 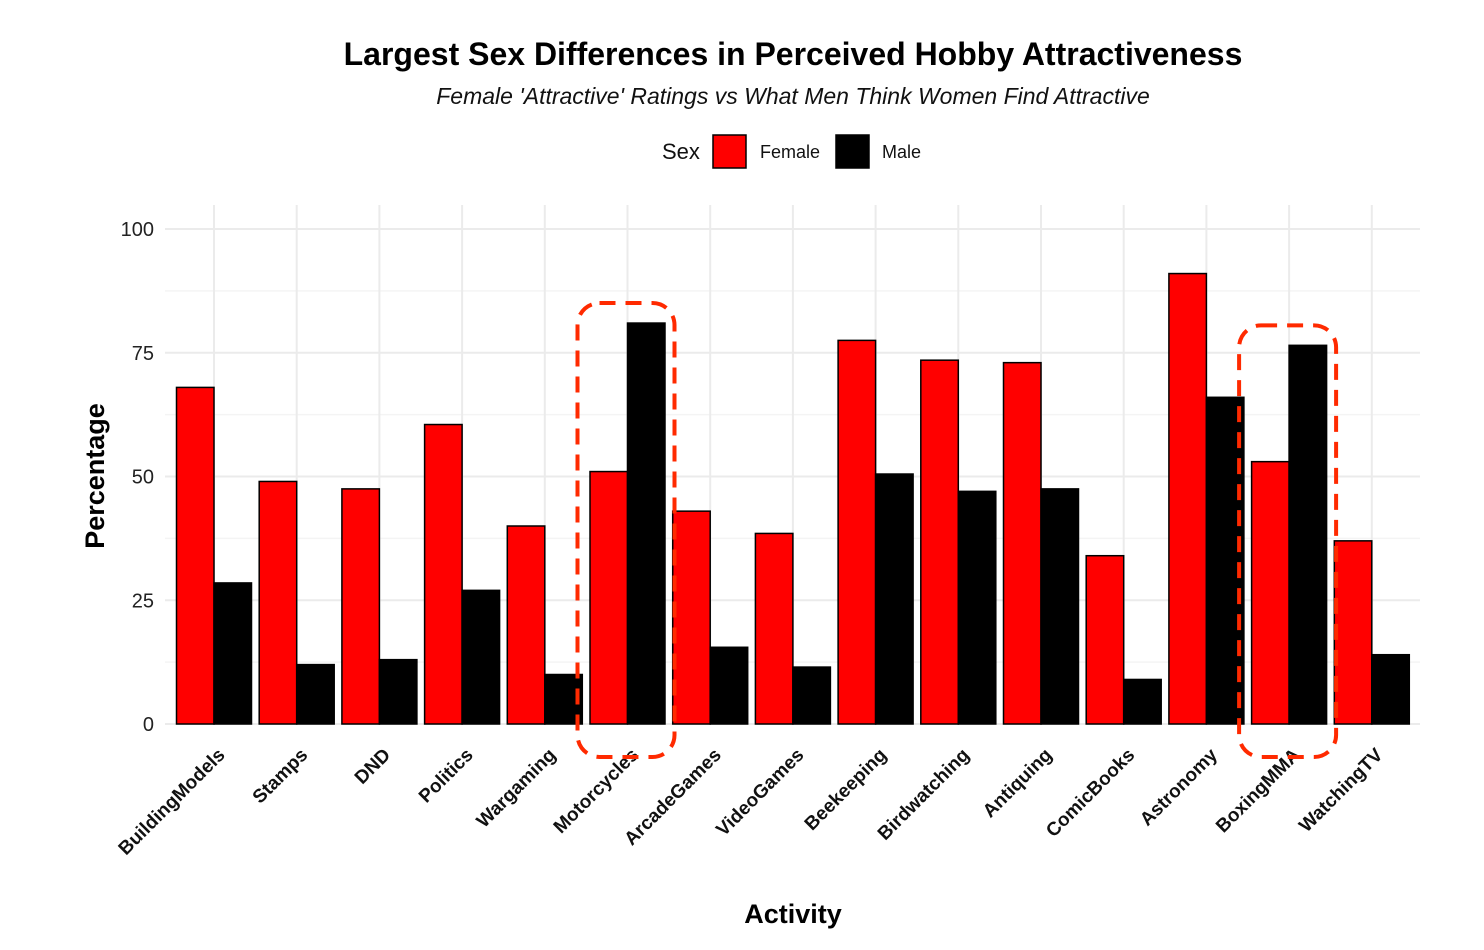 What do you see at coordinates (1060, 606) in the screenshot?
I see `bar-male-antiquing` at bounding box center [1060, 606].